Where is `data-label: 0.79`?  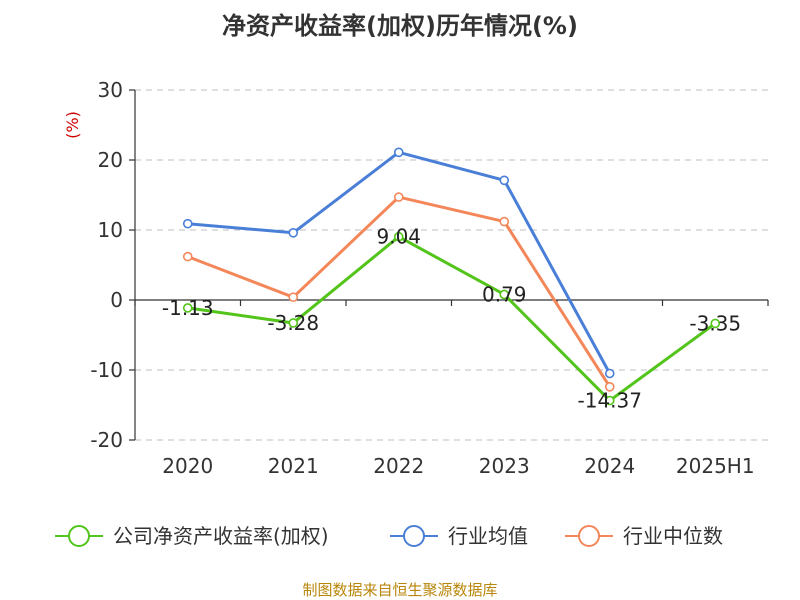
data-label: 0.79 is located at coordinates (504, 294).